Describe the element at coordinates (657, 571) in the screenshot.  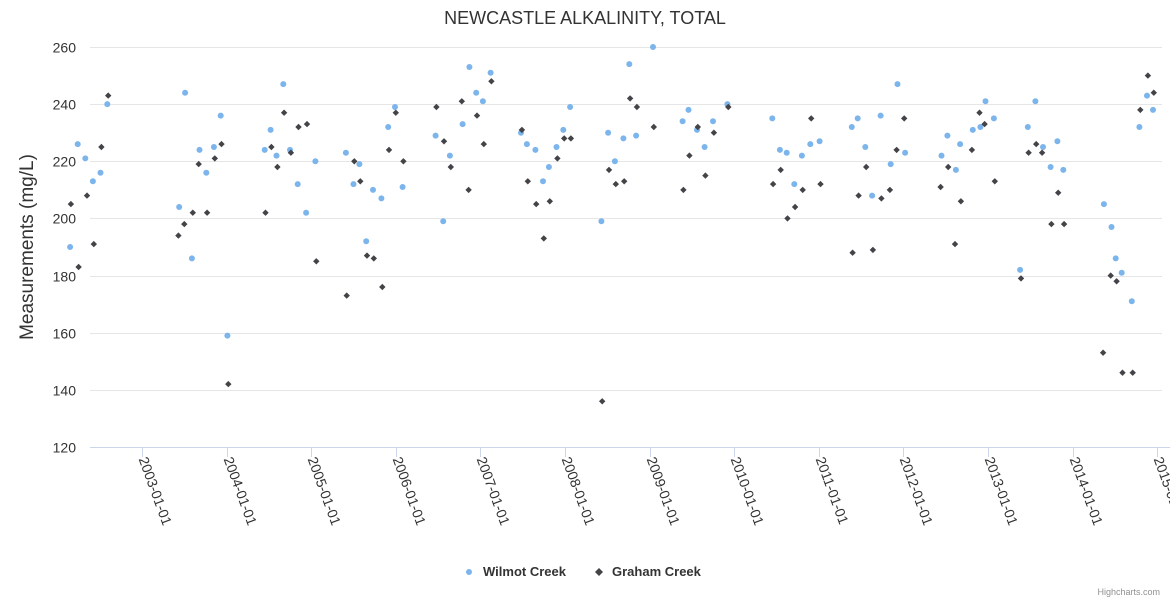
I see `legend-item-graham-creek: Graham Creek` at that location.